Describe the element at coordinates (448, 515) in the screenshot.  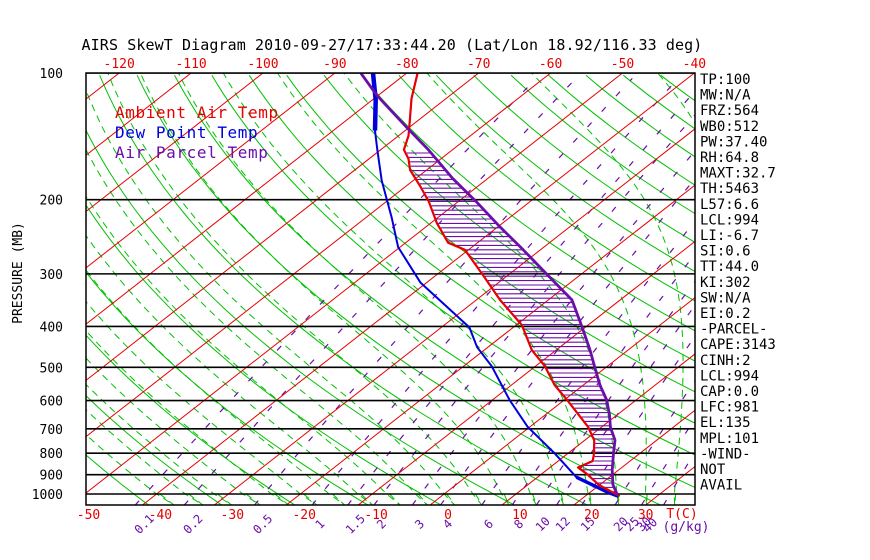
I see `bottom-temp-tick-label: 0` at that location.